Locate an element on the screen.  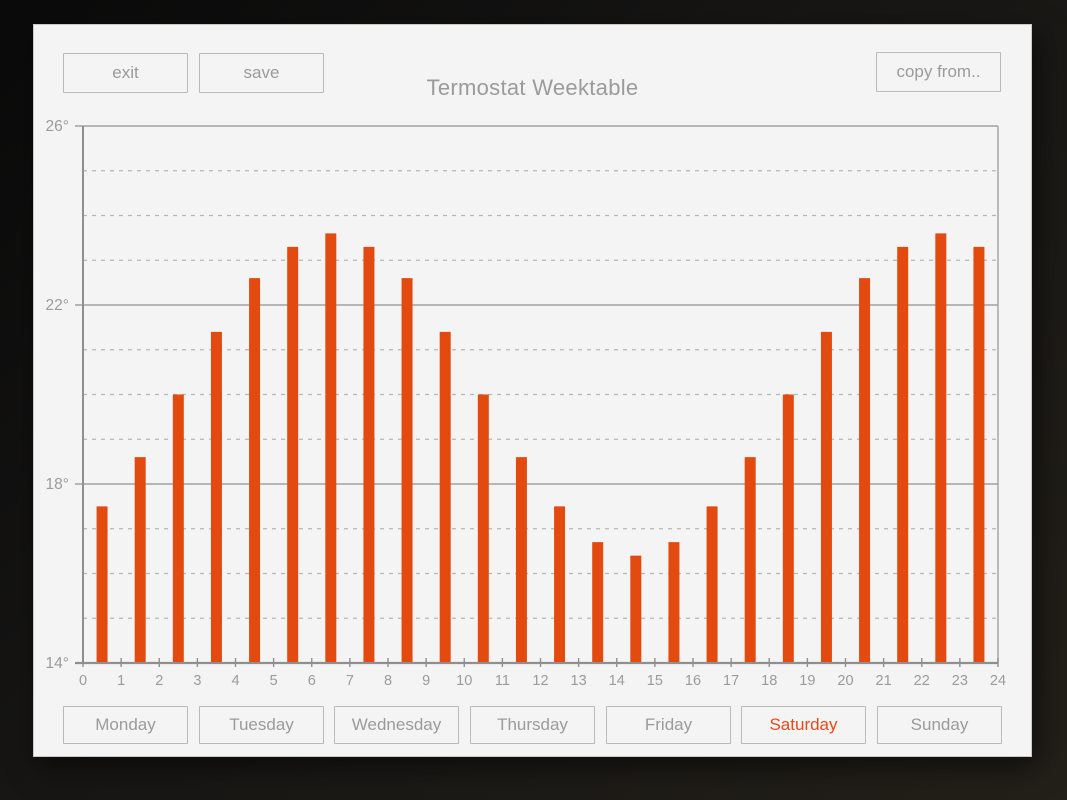
x-tick-label-1: 1 is located at coordinates (121, 681).